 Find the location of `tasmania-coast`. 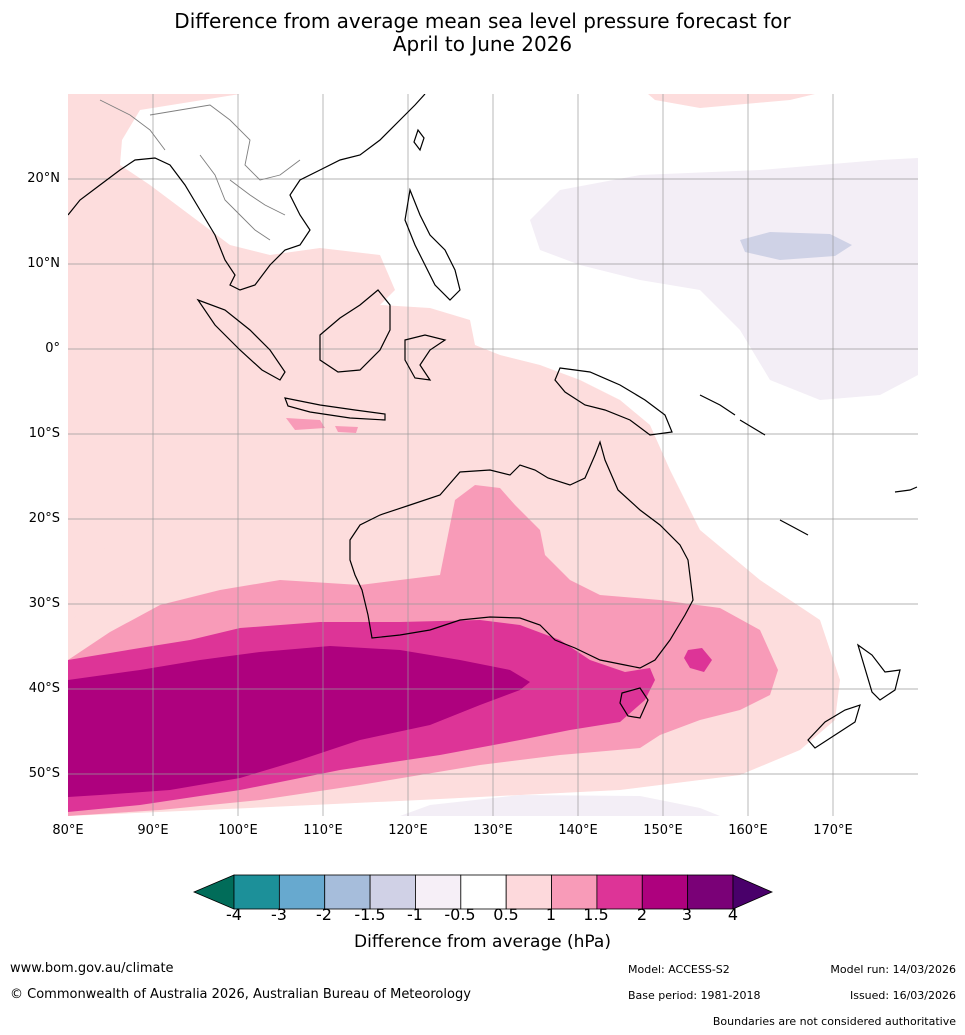

tasmania-coast is located at coordinates (634, 703).